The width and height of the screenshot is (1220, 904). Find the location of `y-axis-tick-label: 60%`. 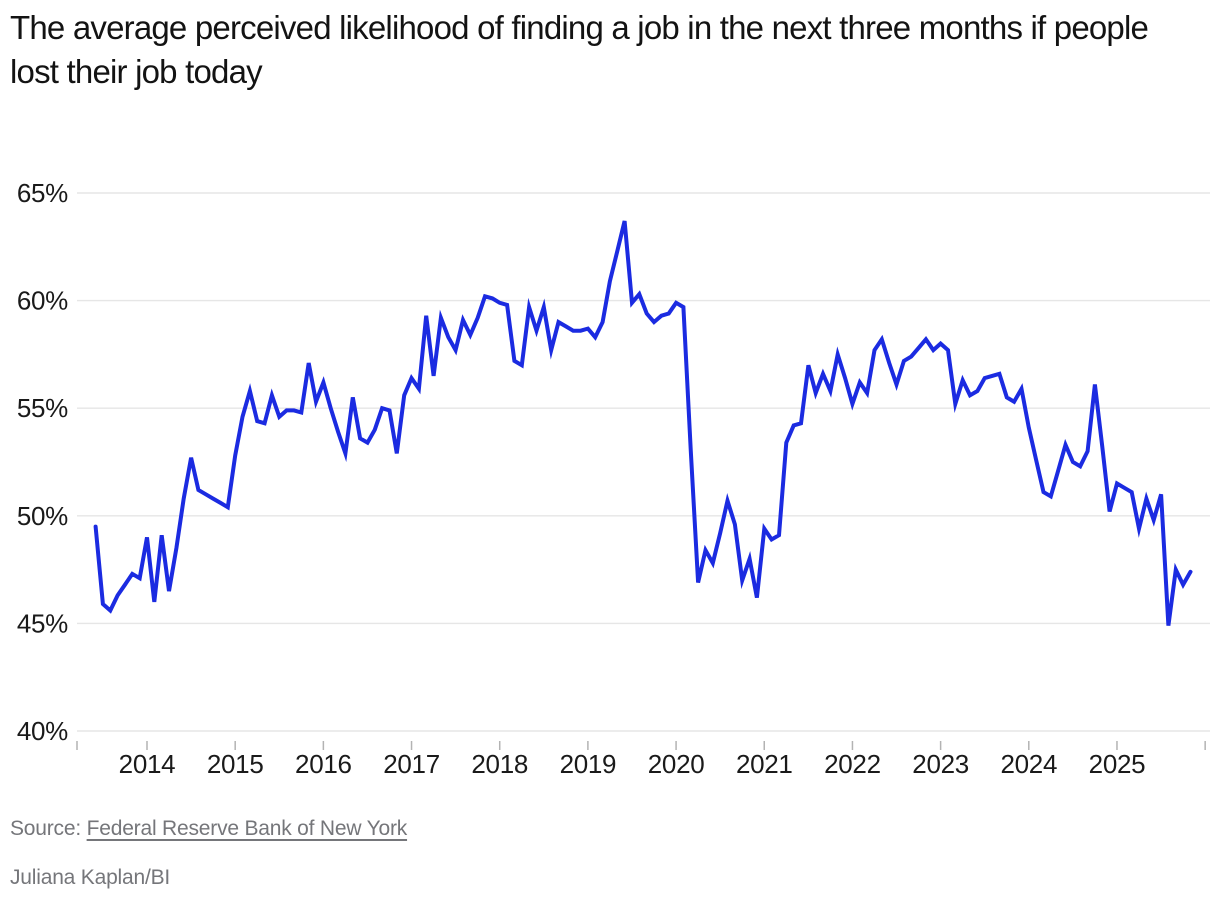

y-axis-tick-label: 60% is located at coordinates (42, 301).